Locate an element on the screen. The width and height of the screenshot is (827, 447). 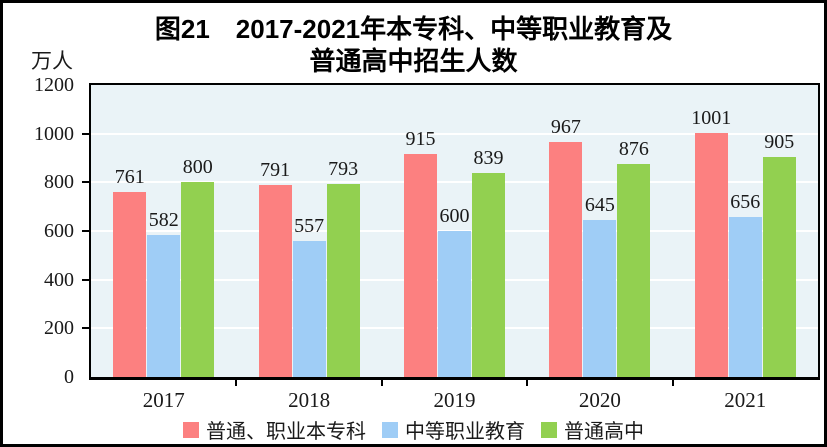
y-tick-label: 0 is located at coordinates (69, 377).